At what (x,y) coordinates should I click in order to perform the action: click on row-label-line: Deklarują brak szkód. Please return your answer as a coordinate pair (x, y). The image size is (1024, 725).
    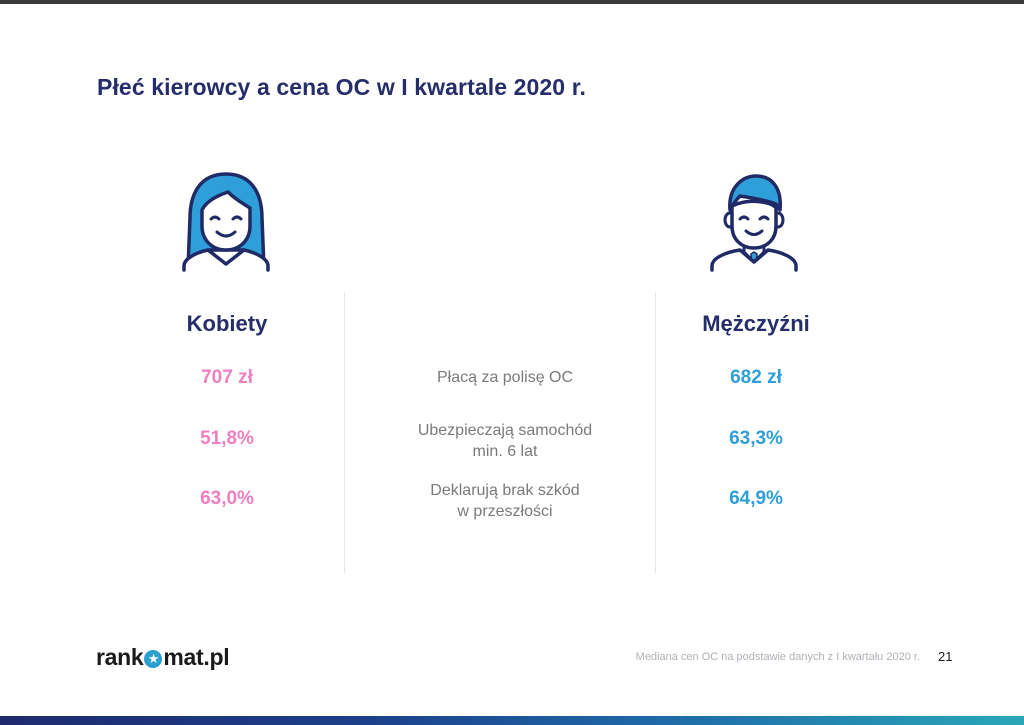
    Looking at the image, I should click on (505, 490).